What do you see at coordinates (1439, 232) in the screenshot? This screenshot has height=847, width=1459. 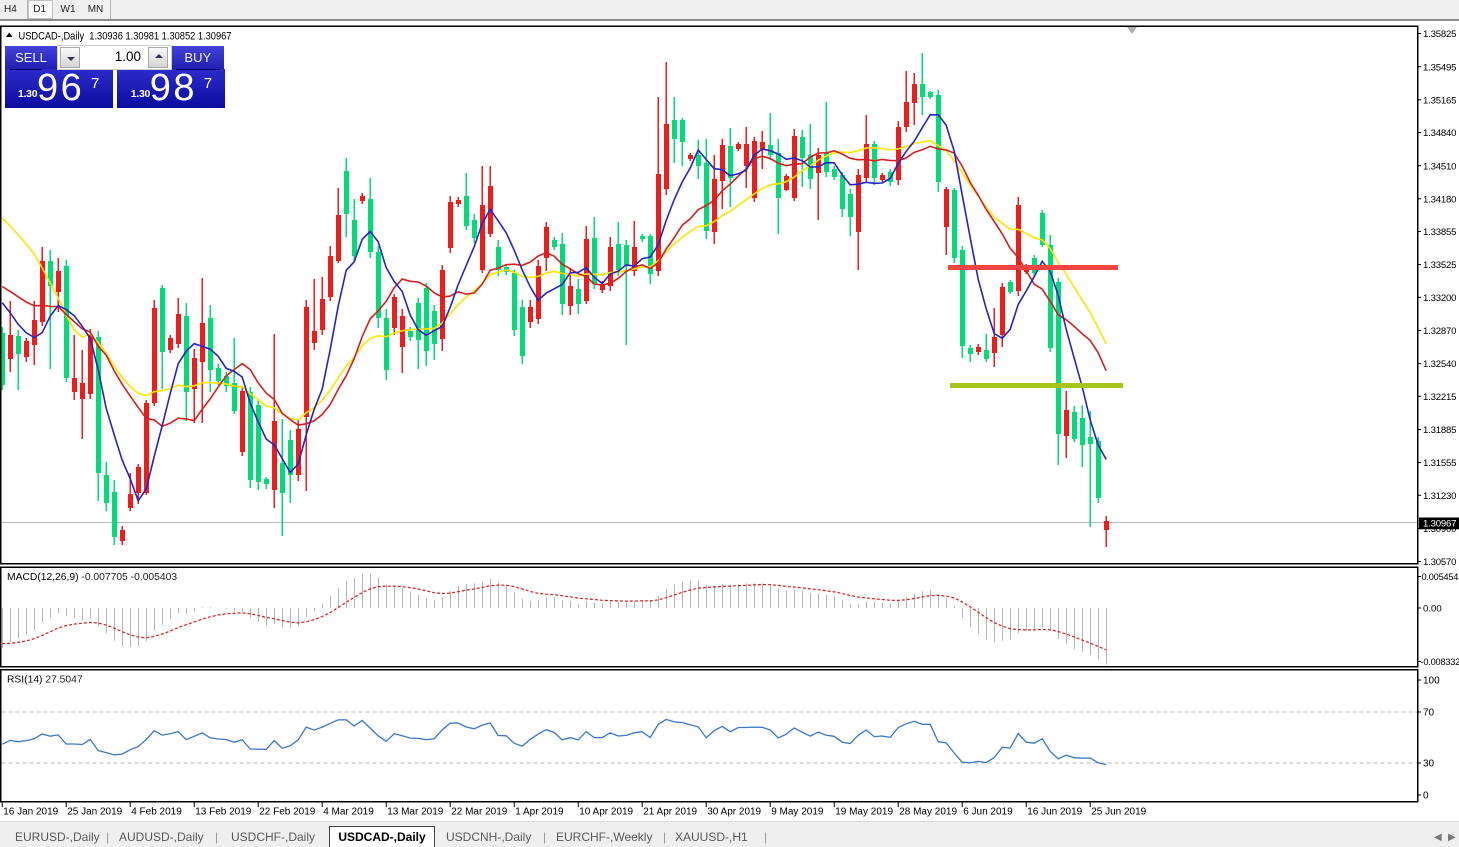 I see `svg-text: 1.33855` at bounding box center [1439, 232].